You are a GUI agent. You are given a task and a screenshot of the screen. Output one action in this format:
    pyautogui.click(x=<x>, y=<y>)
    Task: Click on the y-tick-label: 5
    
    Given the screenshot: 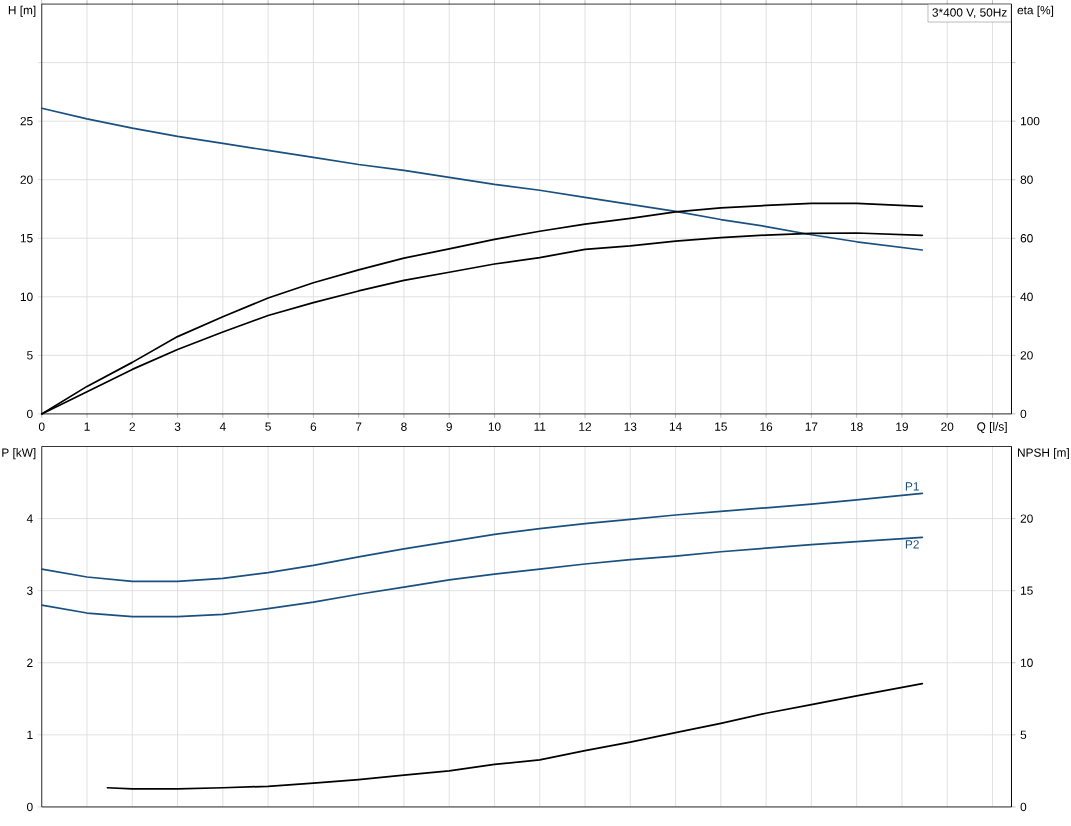 What is the action you would take?
    pyautogui.click(x=30, y=355)
    